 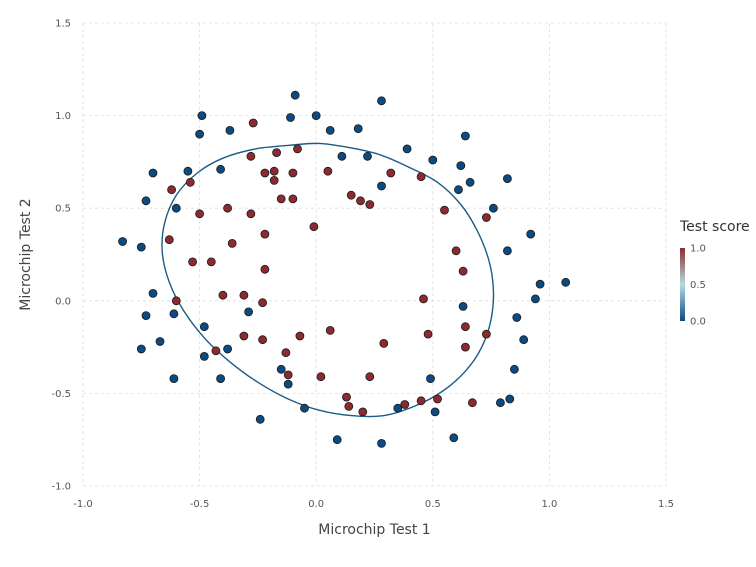 What do you see at coordinates (63, 116) in the screenshot?
I see `y-tick-label: 1.0` at bounding box center [63, 116].